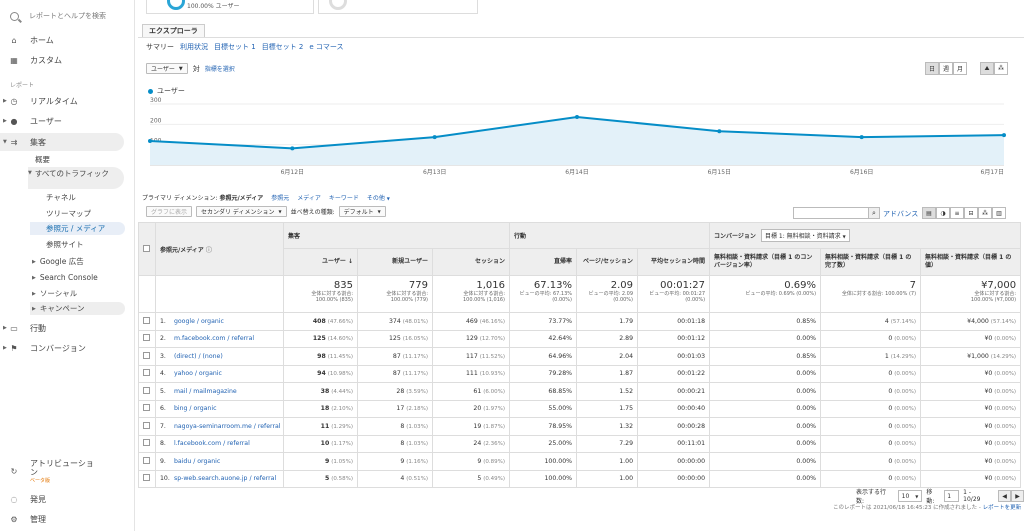 This screenshot has width=1024, height=531. What do you see at coordinates (198, 321) in the screenshot?
I see `source-medium-link: google / organic` at bounding box center [198, 321].